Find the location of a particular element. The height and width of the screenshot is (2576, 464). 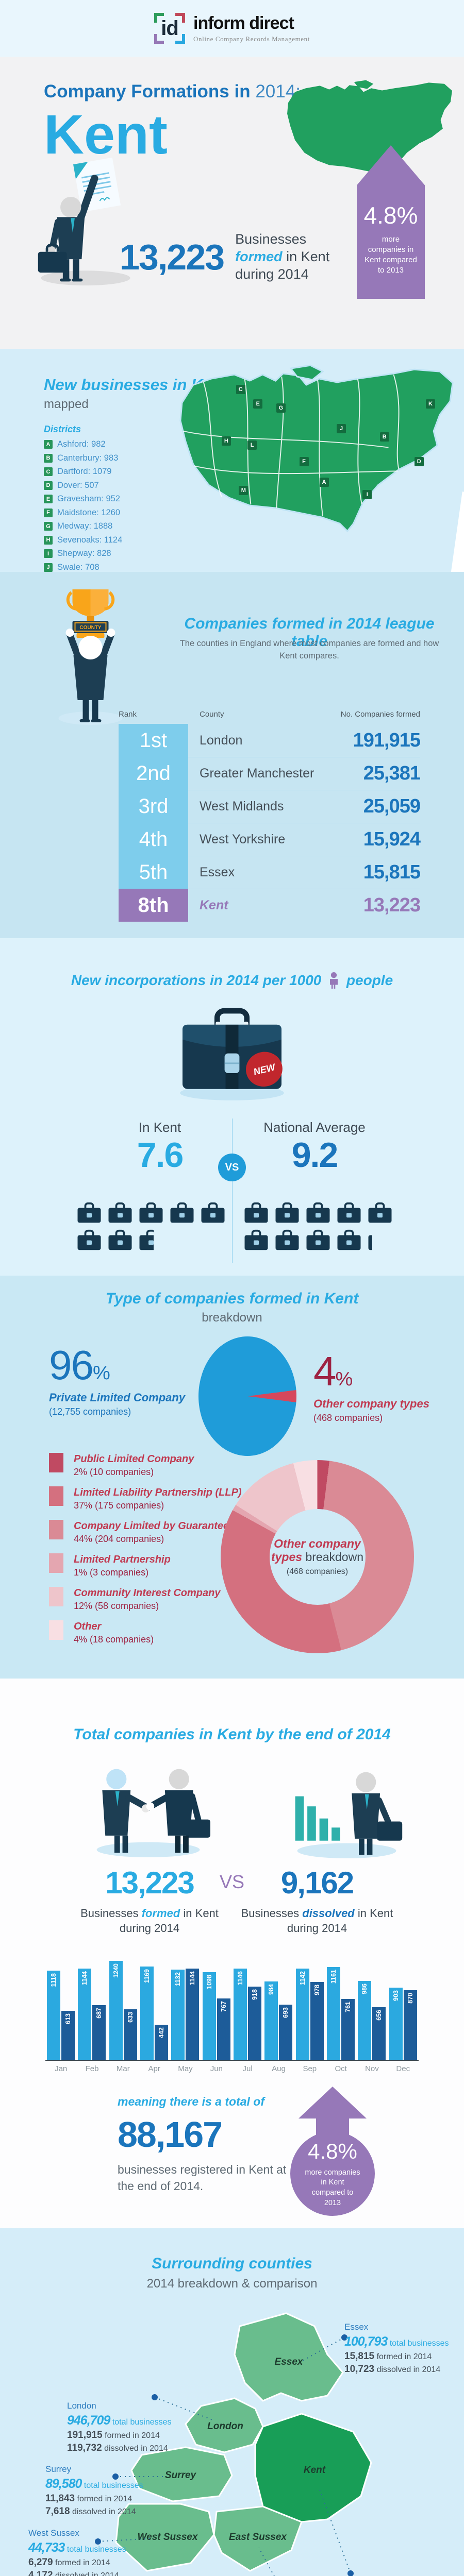

month-group: 1132 1144 is located at coordinates (185, 2014).